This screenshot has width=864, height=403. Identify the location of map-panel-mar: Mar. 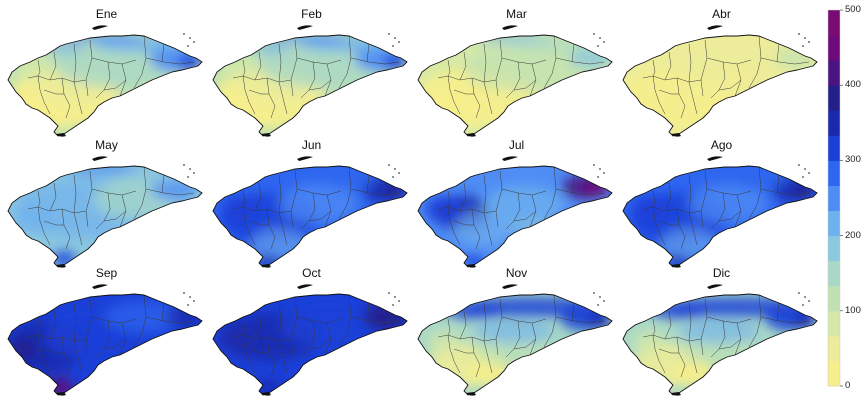
(516, 72).